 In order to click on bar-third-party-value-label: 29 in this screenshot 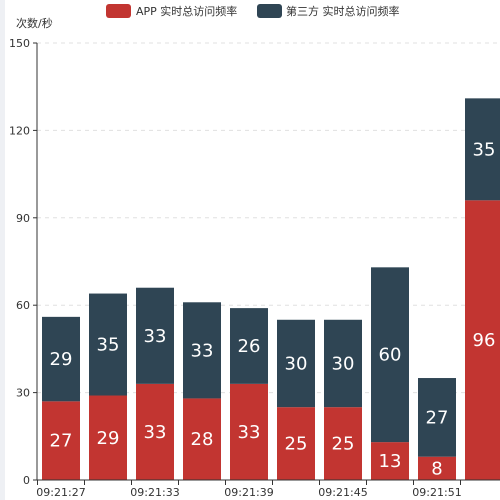, I will do `click(61, 359)`.